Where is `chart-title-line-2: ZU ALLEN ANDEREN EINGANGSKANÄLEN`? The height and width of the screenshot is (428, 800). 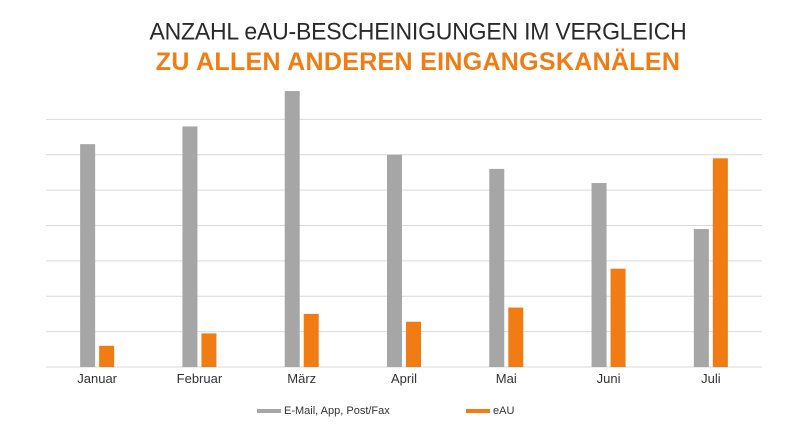 chart-title-line-2: ZU ALLEN ANDEREN EINGANGSKANÄLEN is located at coordinates (418, 62).